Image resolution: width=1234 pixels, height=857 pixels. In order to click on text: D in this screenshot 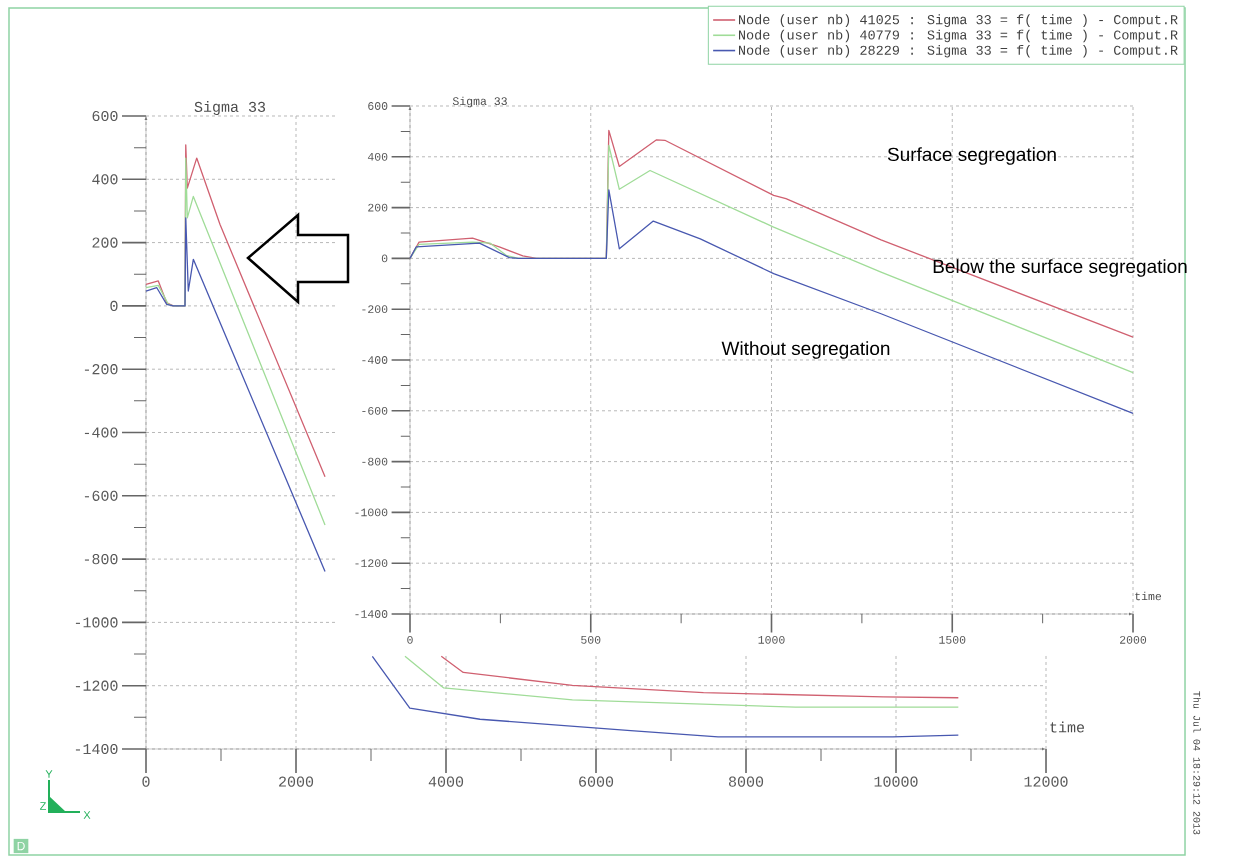, I will do `click(21, 846)`.